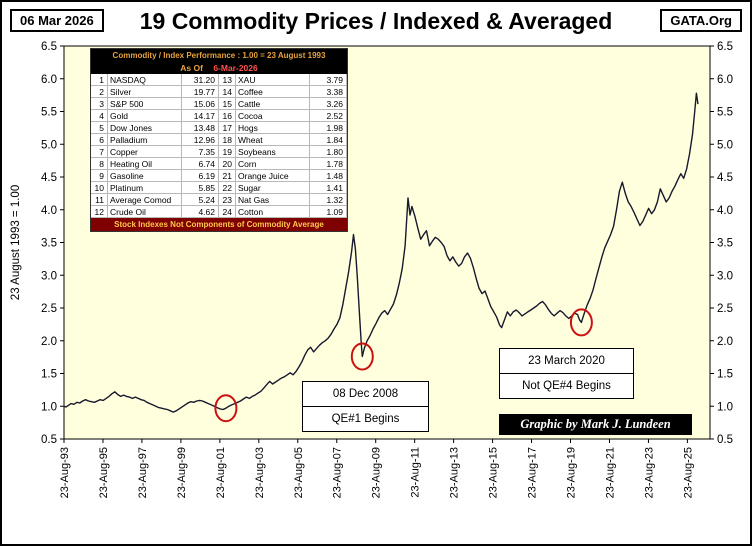  I want to click on name-cell: NASDAQ, so click(145, 80).